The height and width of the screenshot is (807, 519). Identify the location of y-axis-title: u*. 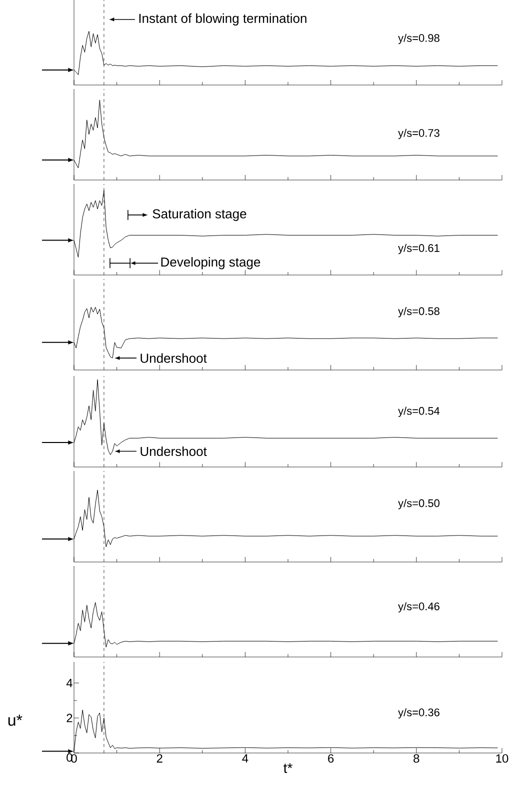
(15, 720).